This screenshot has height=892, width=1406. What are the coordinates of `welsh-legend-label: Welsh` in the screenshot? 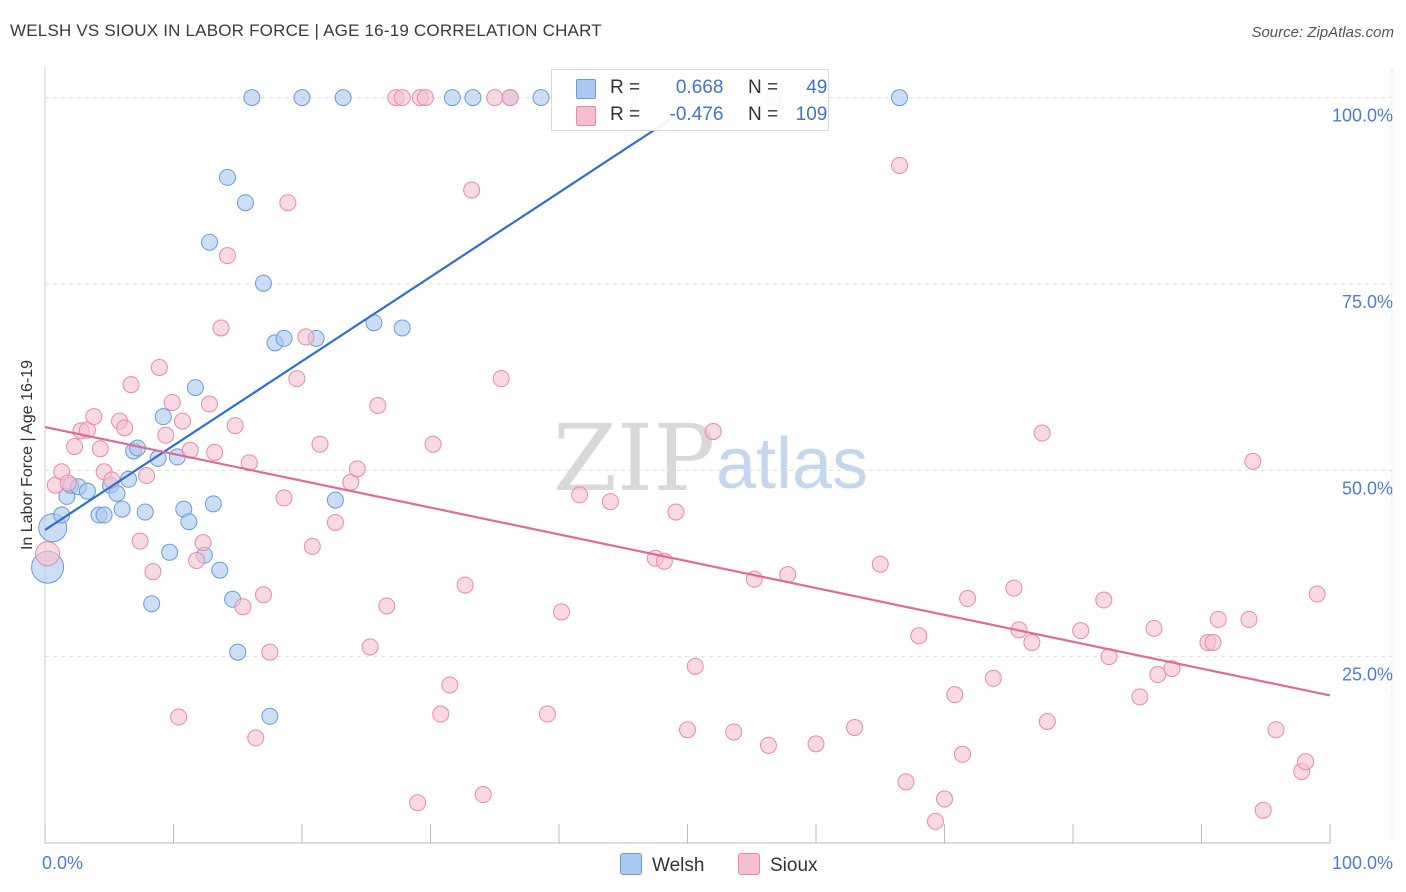 It's located at (678, 865).